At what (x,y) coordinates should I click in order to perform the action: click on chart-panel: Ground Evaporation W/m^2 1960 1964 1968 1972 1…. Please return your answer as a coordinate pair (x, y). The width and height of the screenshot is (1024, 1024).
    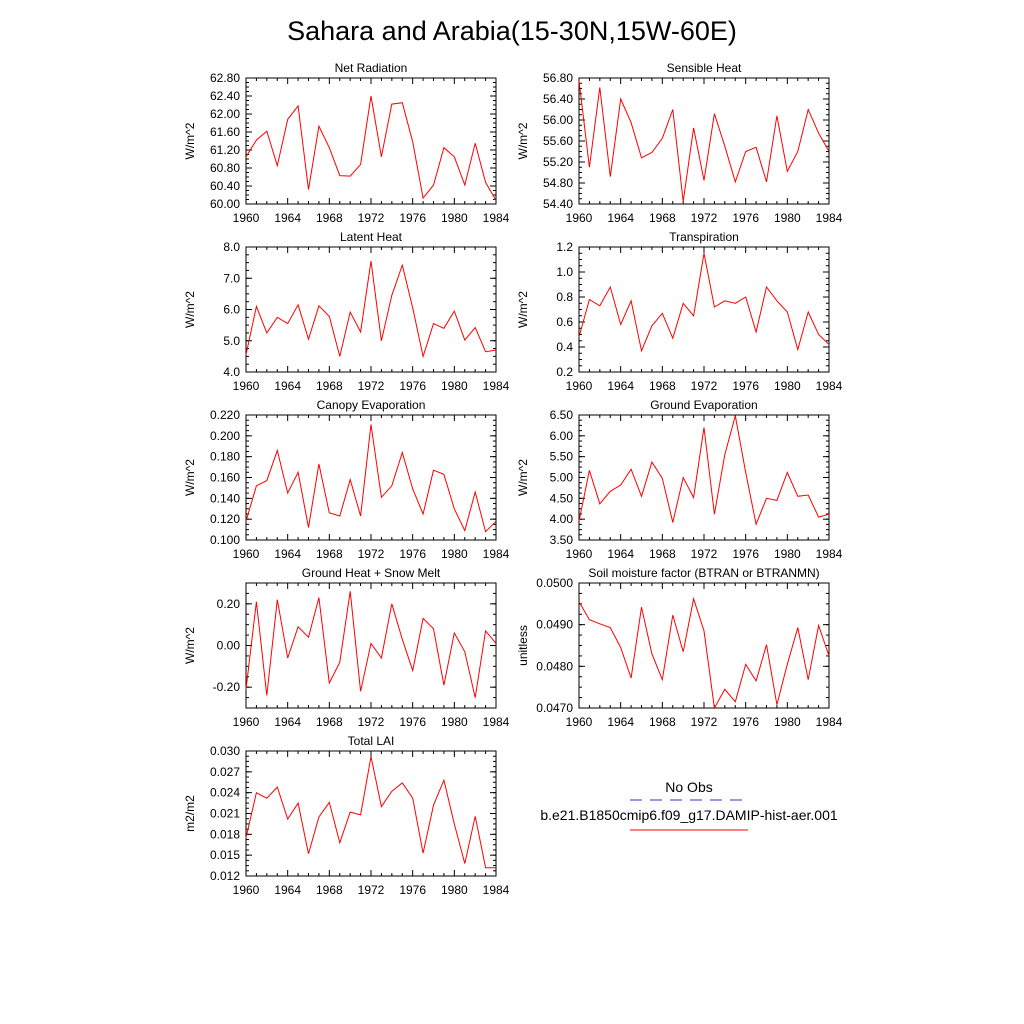
    Looking at the image, I should click on (679, 479).